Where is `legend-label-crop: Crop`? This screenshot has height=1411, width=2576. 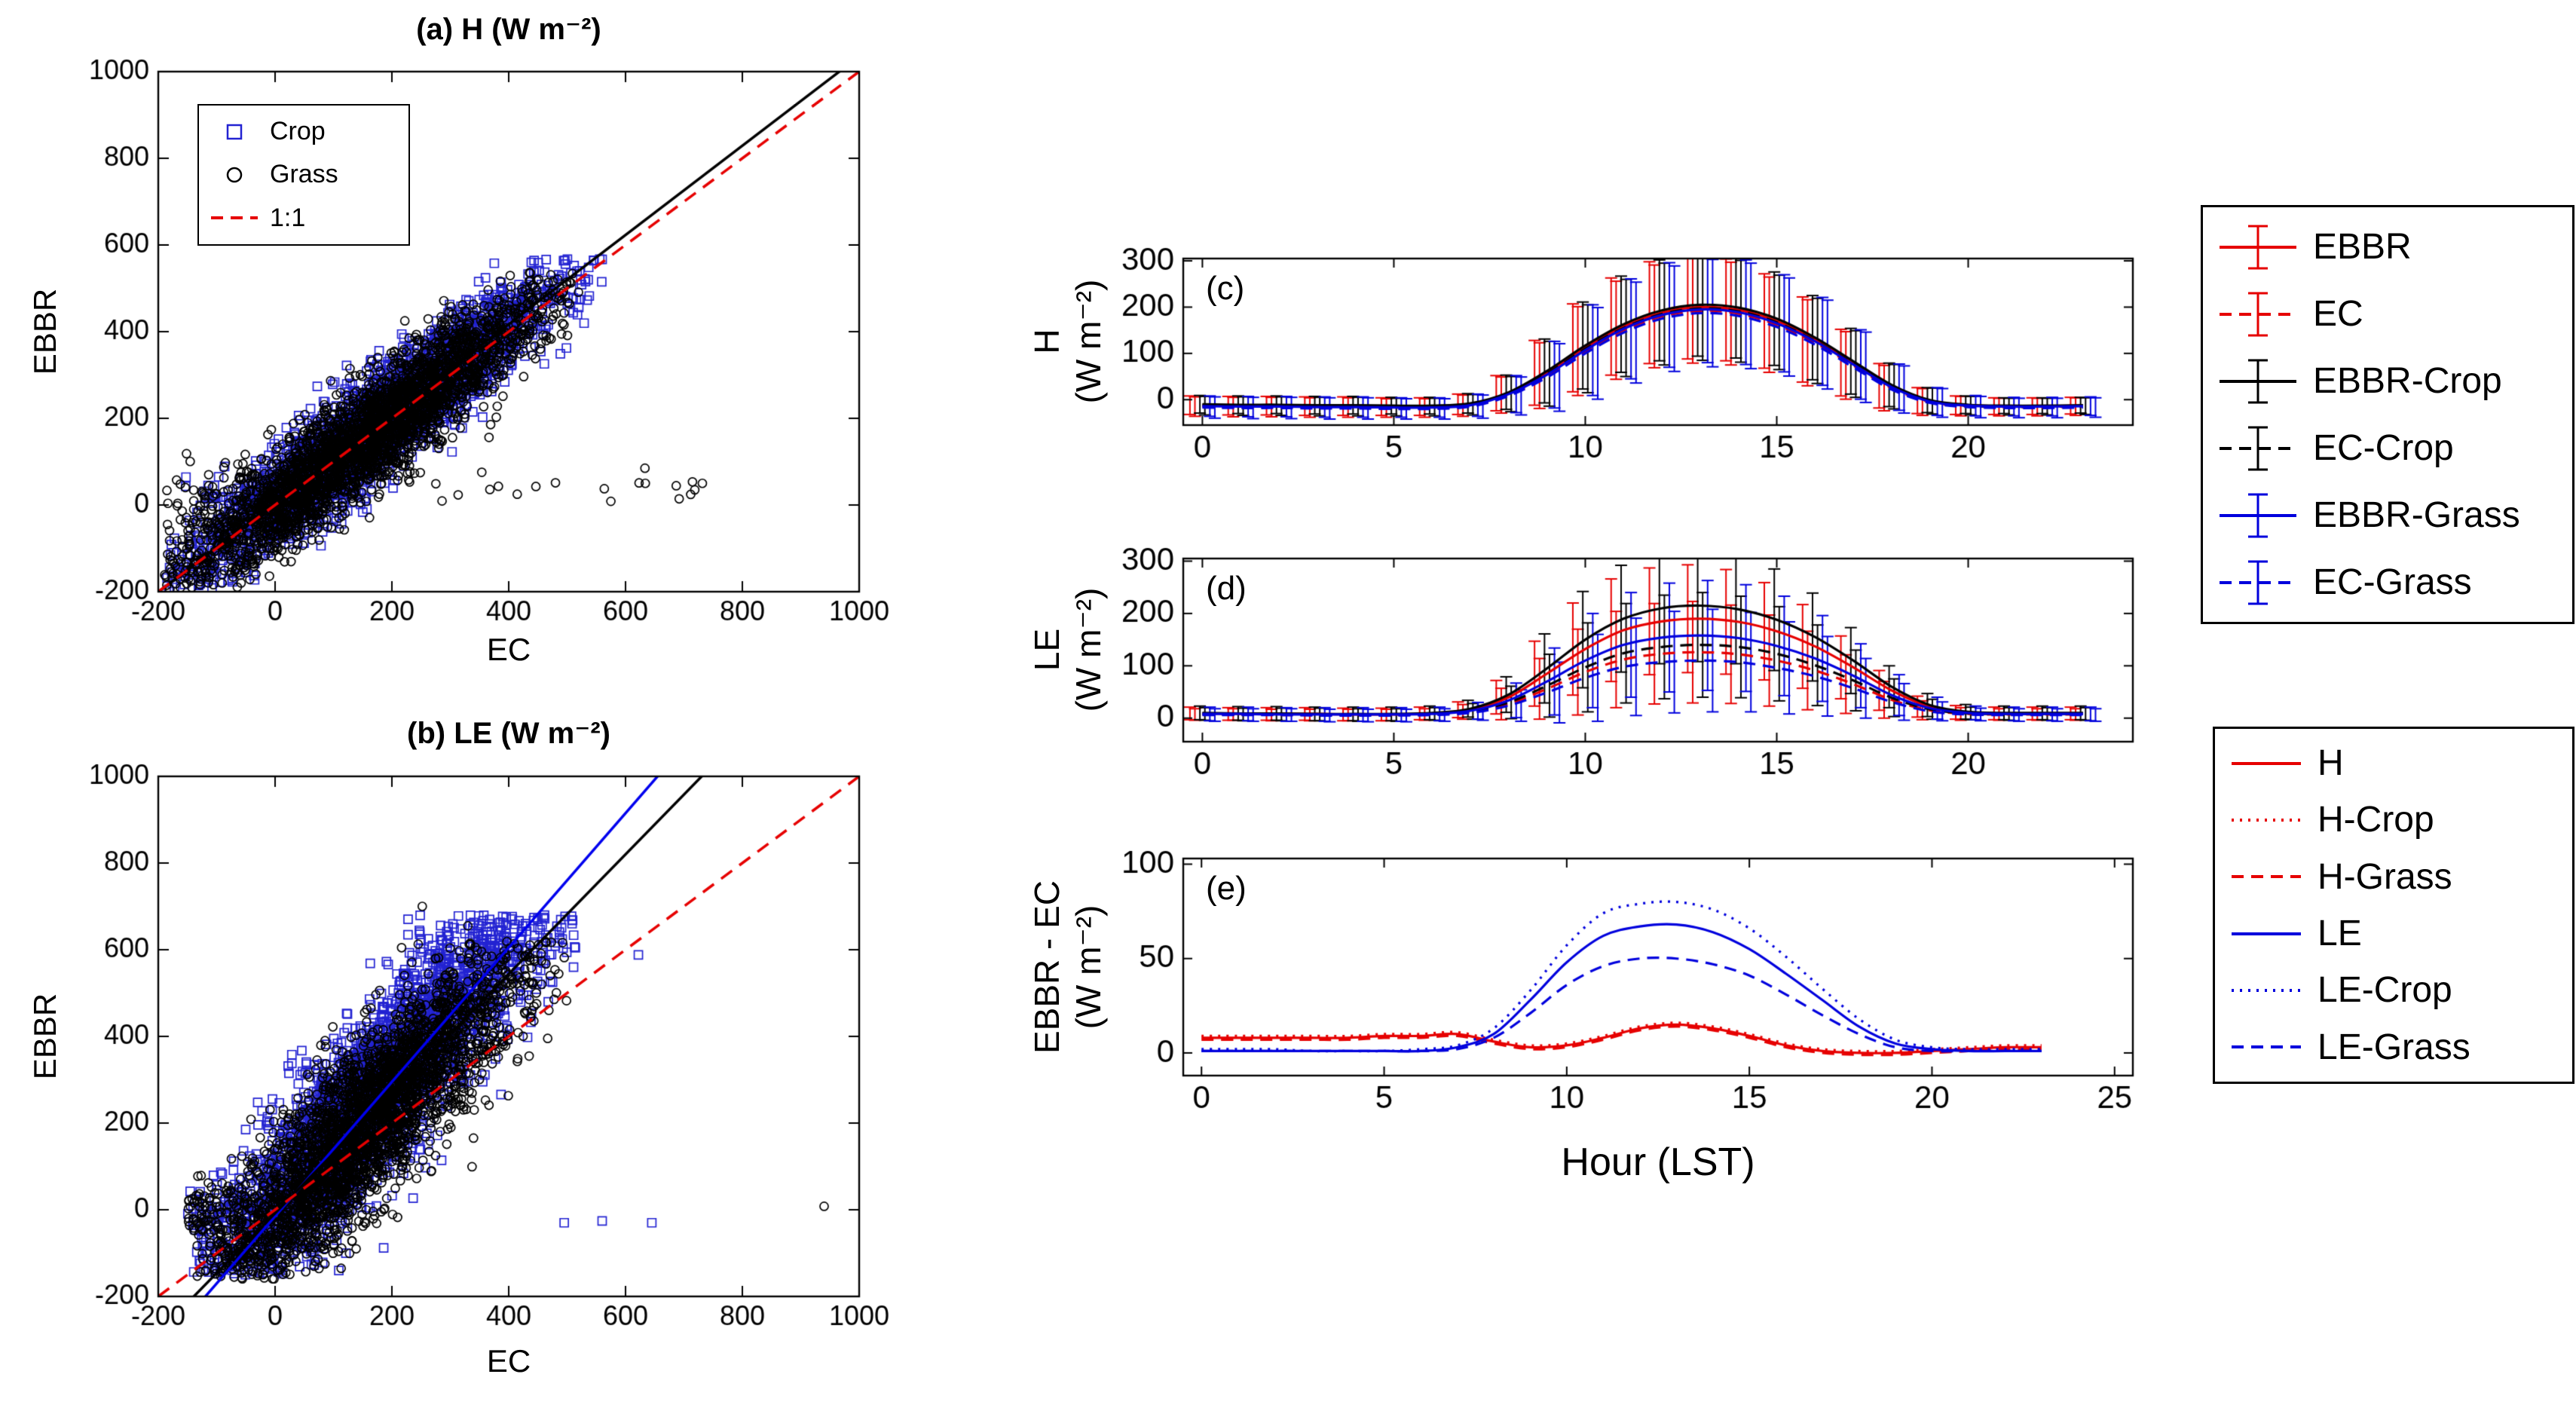 legend-label-crop: Crop is located at coordinates (298, 131).